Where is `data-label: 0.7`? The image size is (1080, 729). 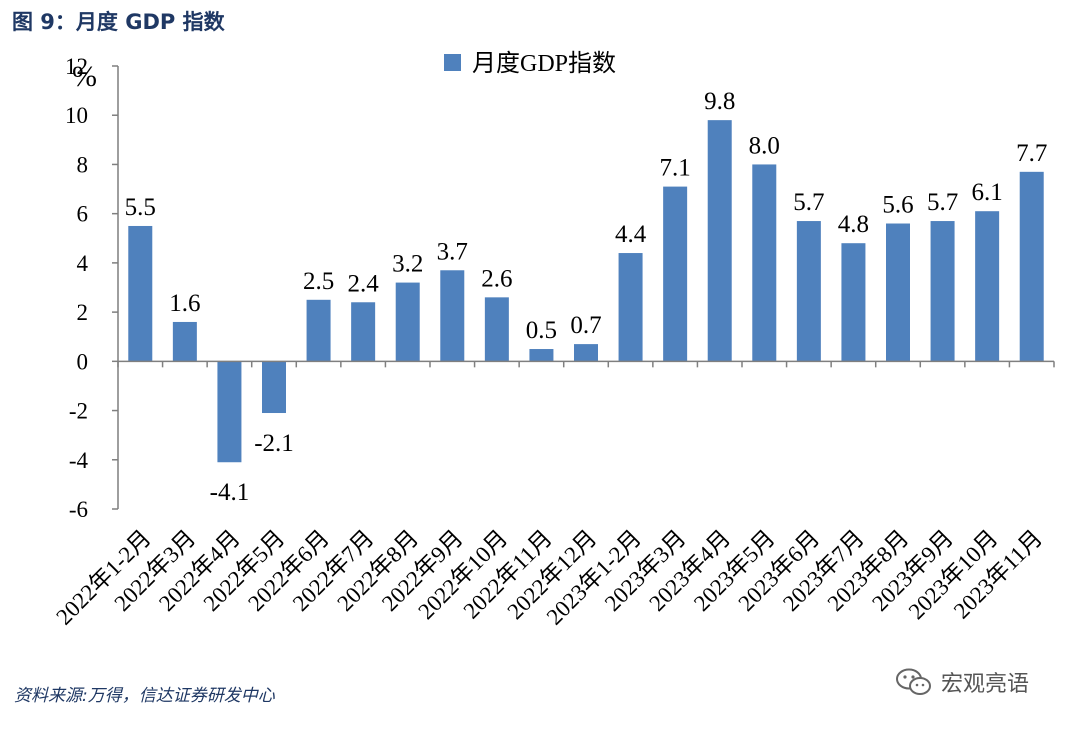 data-label: 0.7 is located at coordinates (585, 325).